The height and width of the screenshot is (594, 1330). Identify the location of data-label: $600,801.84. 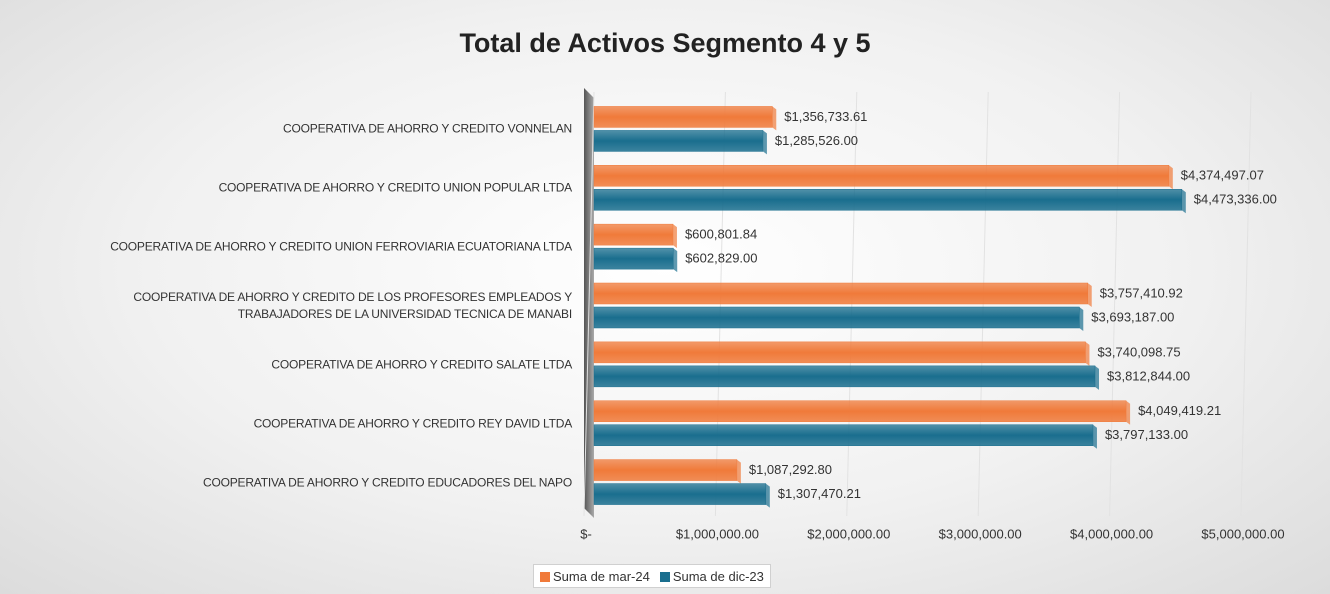
(721, 234).